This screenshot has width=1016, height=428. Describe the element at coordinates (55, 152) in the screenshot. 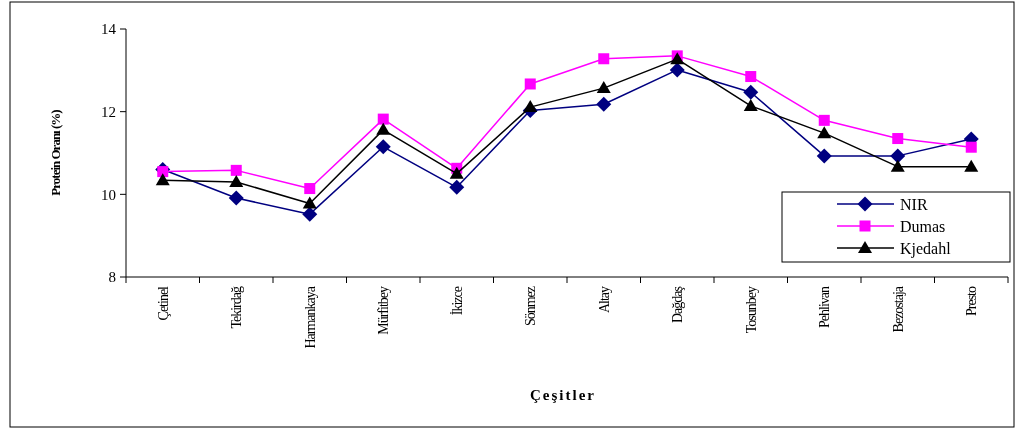

I see `y-axis-title: Protein Oranı (%)` at that location.